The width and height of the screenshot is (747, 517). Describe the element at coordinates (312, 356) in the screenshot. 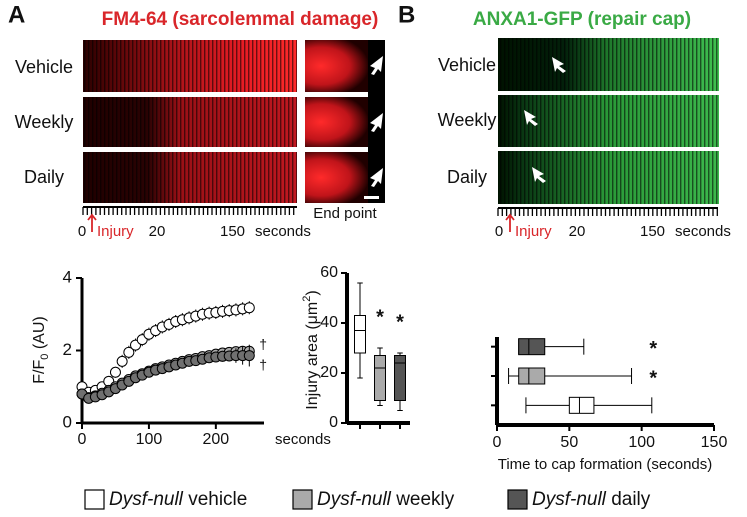

I see `y-axis-title-part: Injury area (μm` at that location.